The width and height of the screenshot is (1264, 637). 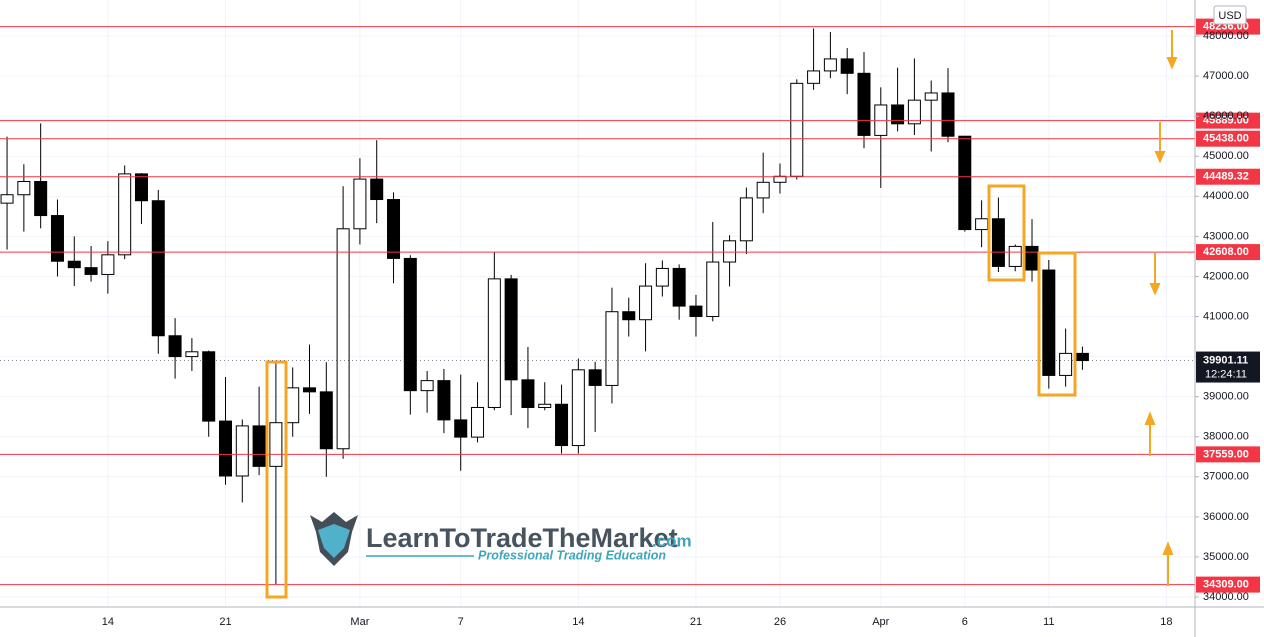 What do you see at coordinates (1226, 437) in the screenshot?
I see `y-tick-label: 38000.00` at bounding box center [1226, 437].